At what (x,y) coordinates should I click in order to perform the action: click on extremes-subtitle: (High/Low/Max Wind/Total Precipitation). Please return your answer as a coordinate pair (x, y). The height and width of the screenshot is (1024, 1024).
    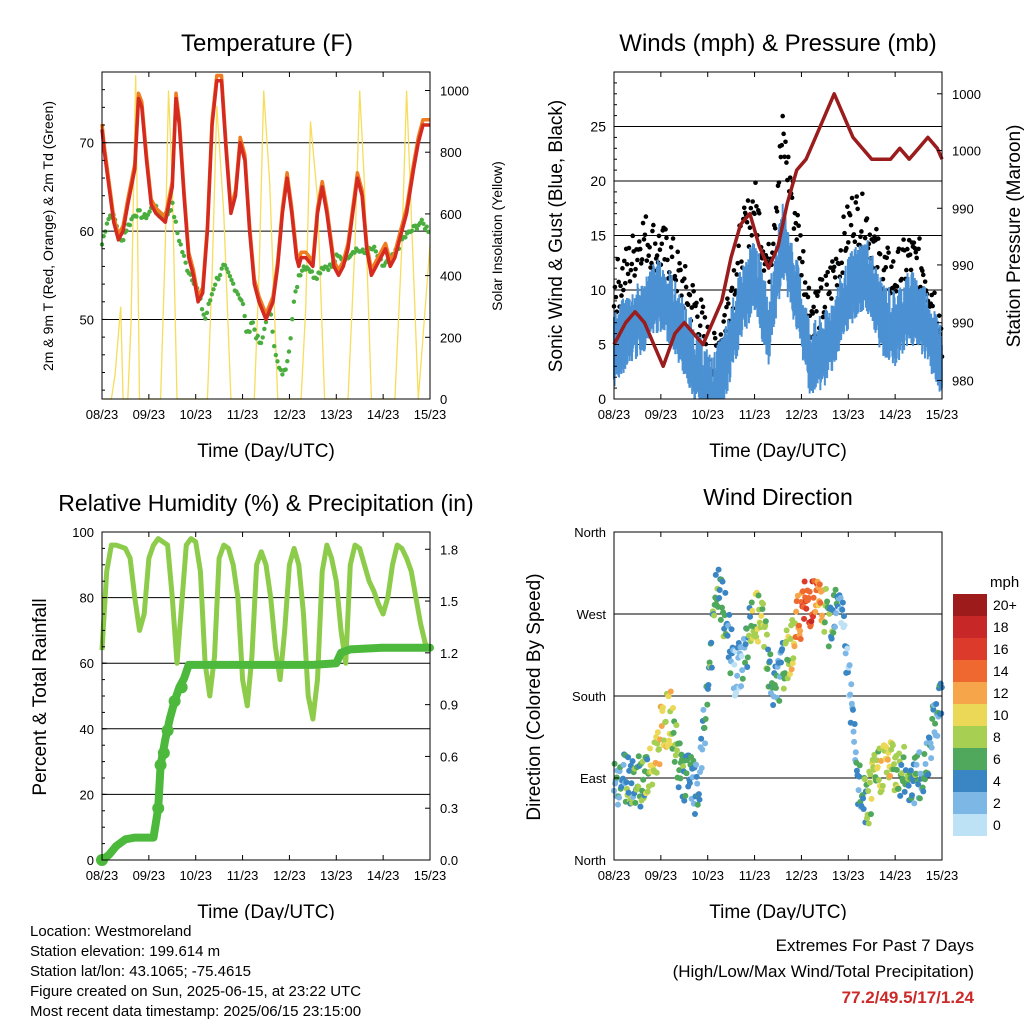
    Looking at the image, I should click on (823, 971).